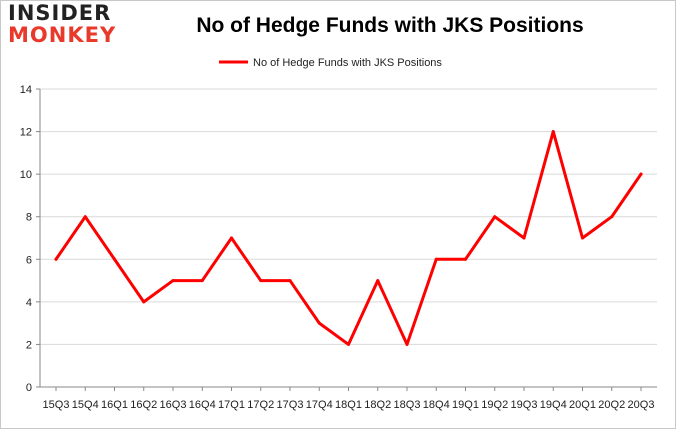  Describe the element at coordinates (260, 405) in the screenshot. I see `x-tick-label: 17Q2` at that location.